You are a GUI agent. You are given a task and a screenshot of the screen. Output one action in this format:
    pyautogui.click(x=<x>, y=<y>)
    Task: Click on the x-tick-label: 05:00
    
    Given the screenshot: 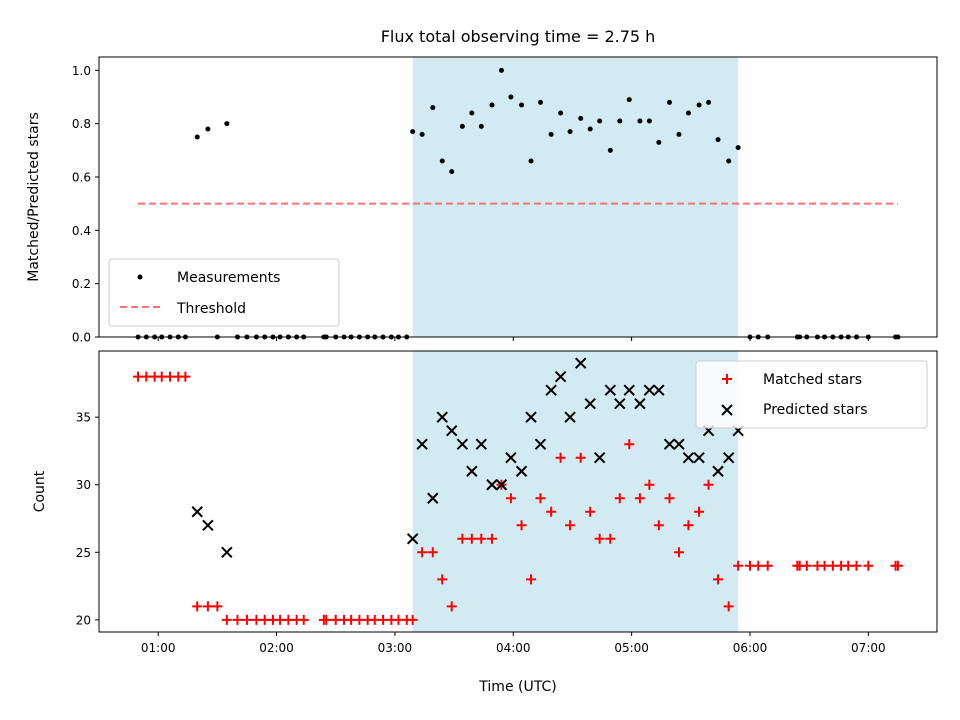 What is the action you would take?
    pyautogui.click(x=631, y=648)
    